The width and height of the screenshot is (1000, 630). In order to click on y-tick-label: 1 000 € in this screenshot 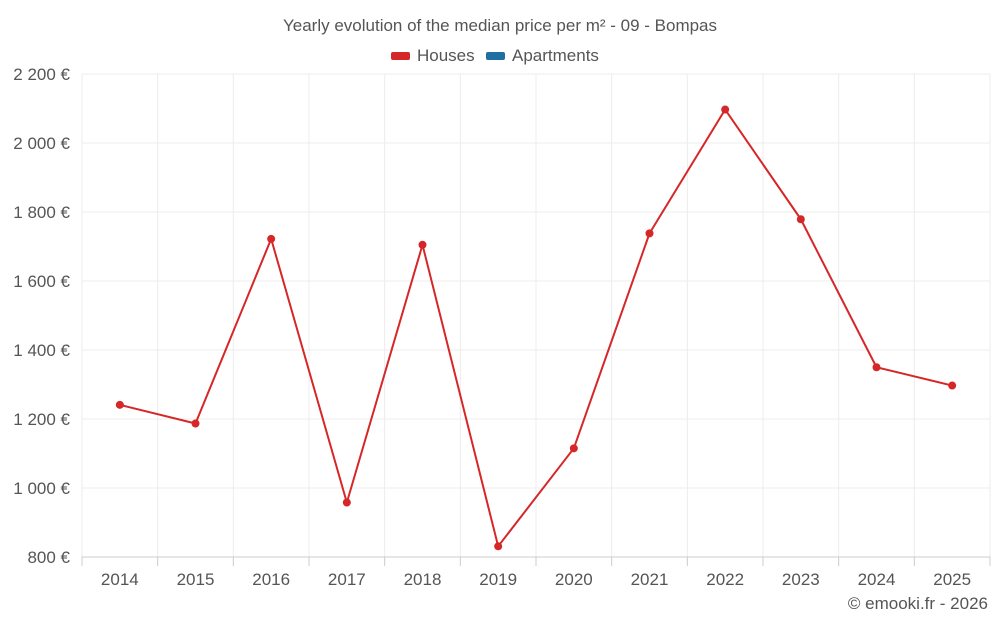, I will do `click(41, 488)`.